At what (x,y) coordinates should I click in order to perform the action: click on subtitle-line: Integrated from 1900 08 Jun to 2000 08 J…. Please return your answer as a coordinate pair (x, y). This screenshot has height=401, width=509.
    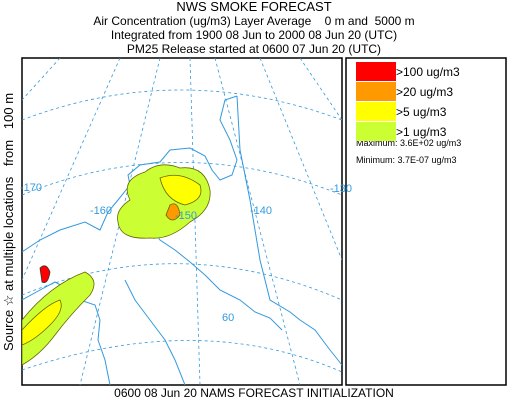
    Looking at the image, I should click on (254, 35).